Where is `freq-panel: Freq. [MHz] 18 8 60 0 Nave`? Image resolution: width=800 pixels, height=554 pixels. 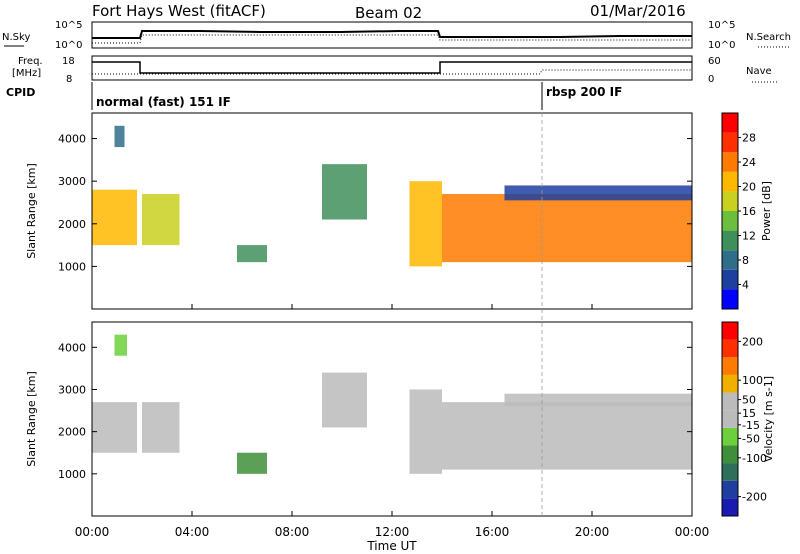 freq-panel: Freq. [MHz] 18 8 60 0 Nave is located at coordinates (395, 70).